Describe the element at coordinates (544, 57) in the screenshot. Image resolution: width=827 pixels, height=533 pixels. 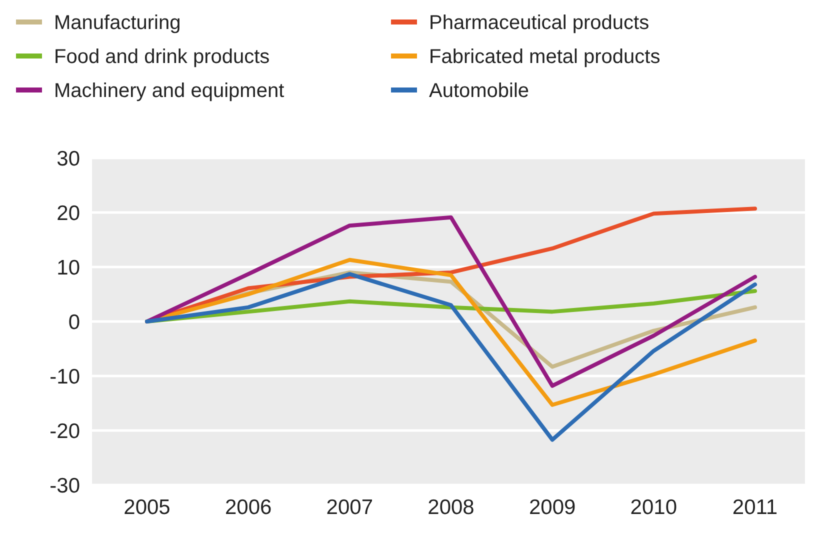
I see `legend-label: Fabricated metal products` at that location.